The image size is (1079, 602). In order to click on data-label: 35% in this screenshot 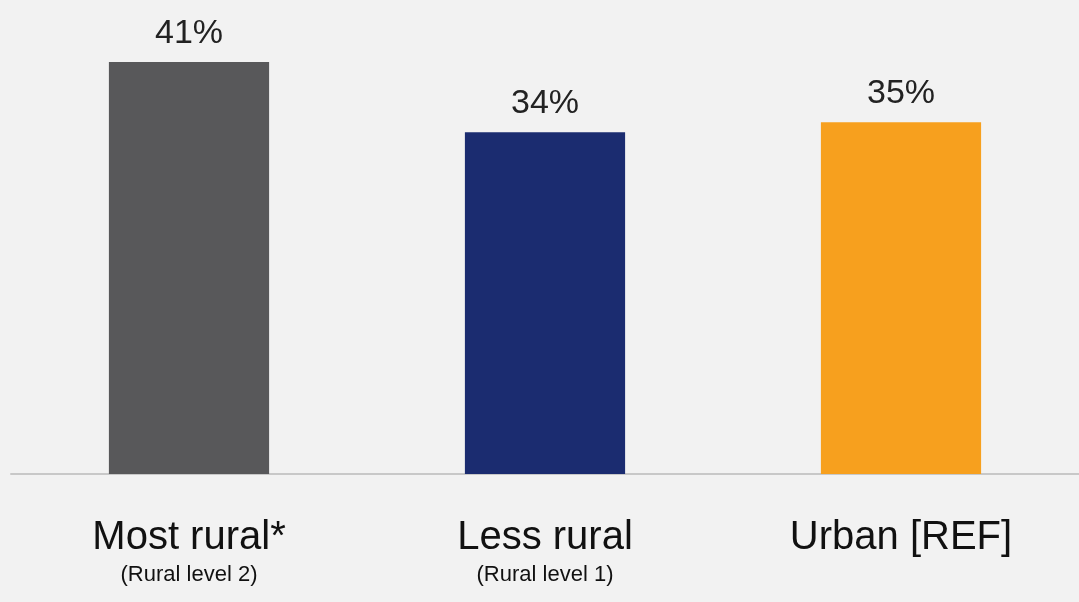, I will do `click(901, 91)`.